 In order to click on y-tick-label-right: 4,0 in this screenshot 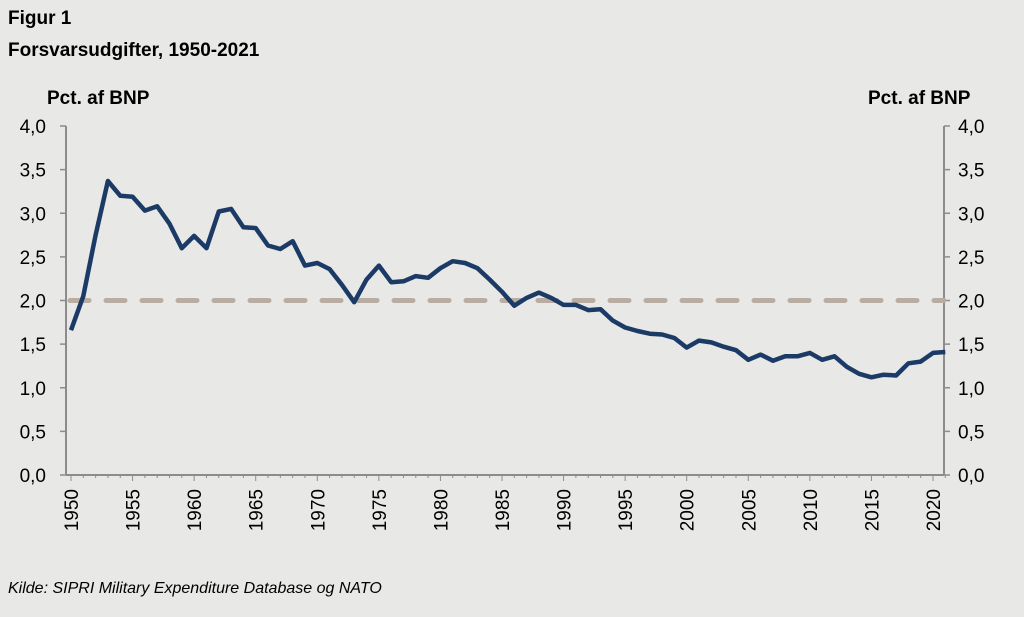, I will do `click(971, 127)`.